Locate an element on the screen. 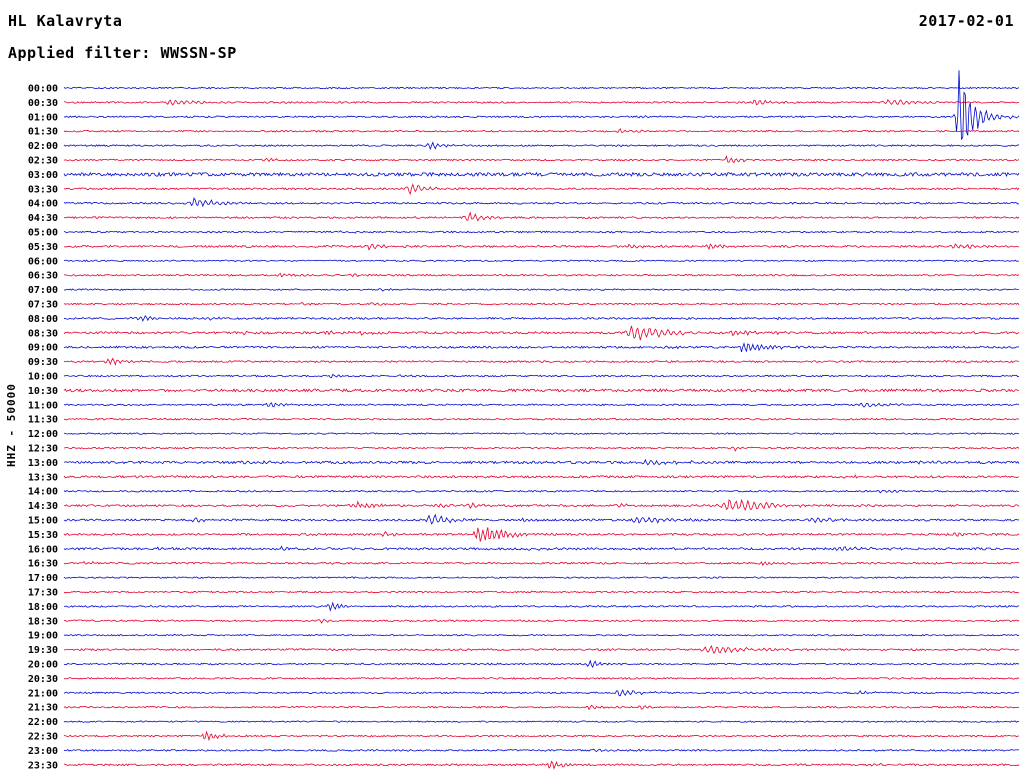 The width and height of the screenshot is (1024, 780). time-label: 13:30 is located at coordinates (43, 477).